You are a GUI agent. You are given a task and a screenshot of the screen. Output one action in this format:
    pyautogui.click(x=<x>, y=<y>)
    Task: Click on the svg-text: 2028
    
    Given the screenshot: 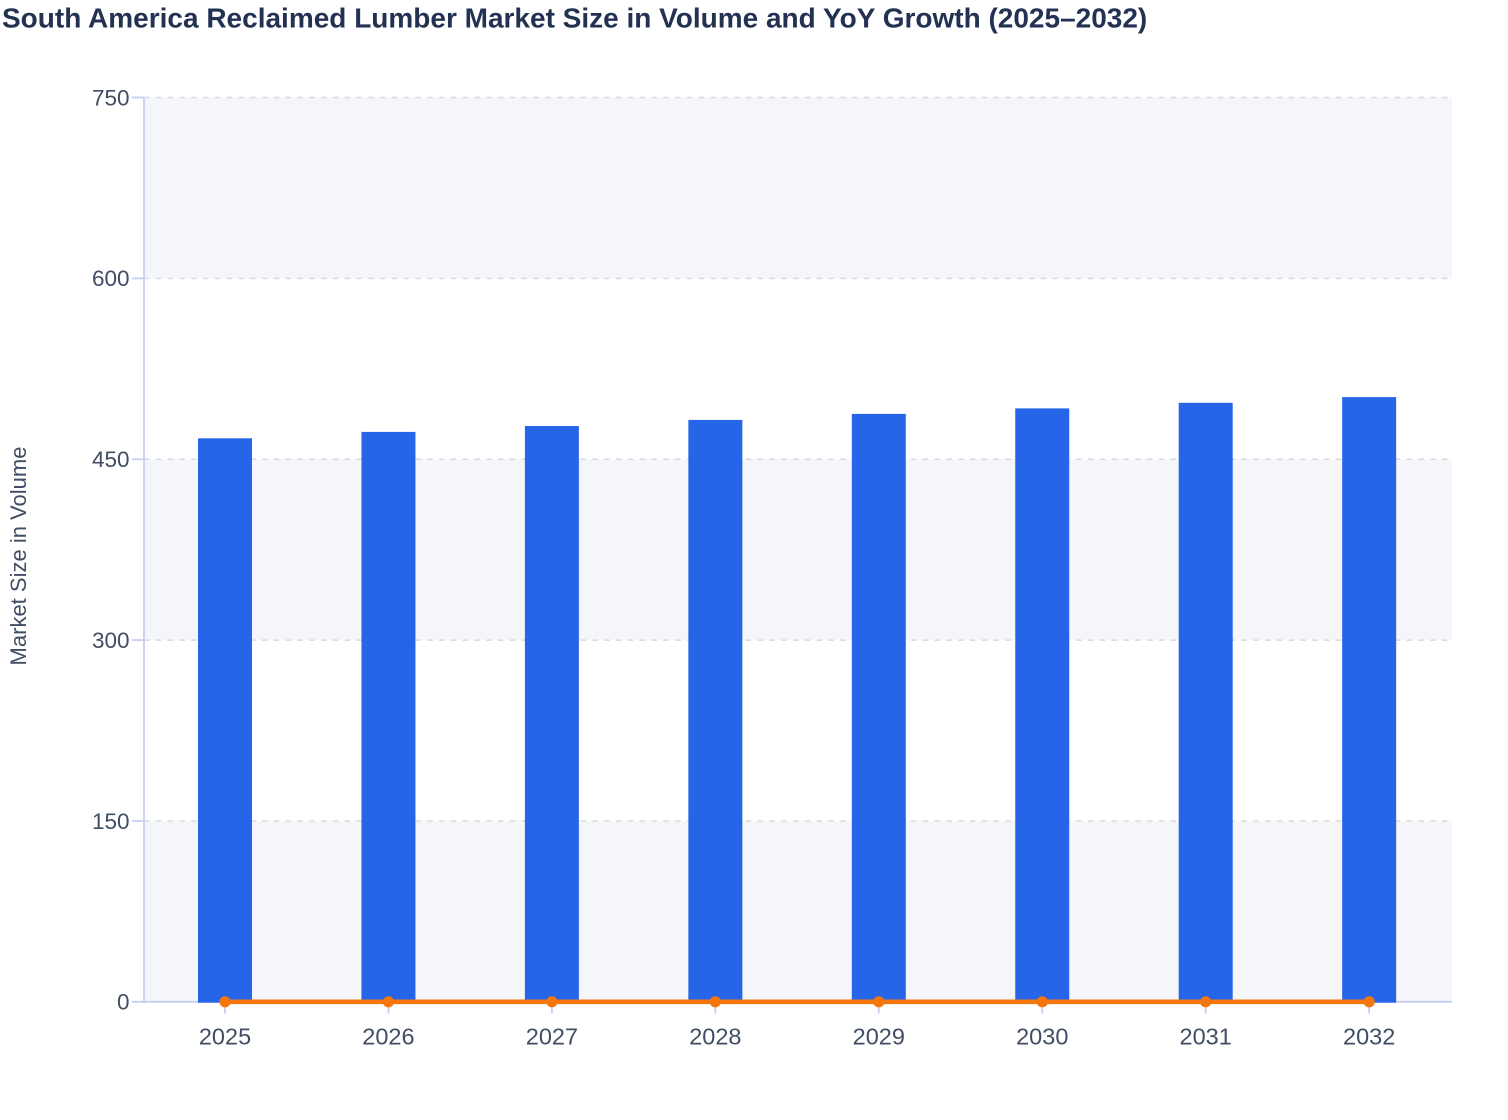 What is the action you would take?
    pyautogui.click(x=715, y=1037)
    